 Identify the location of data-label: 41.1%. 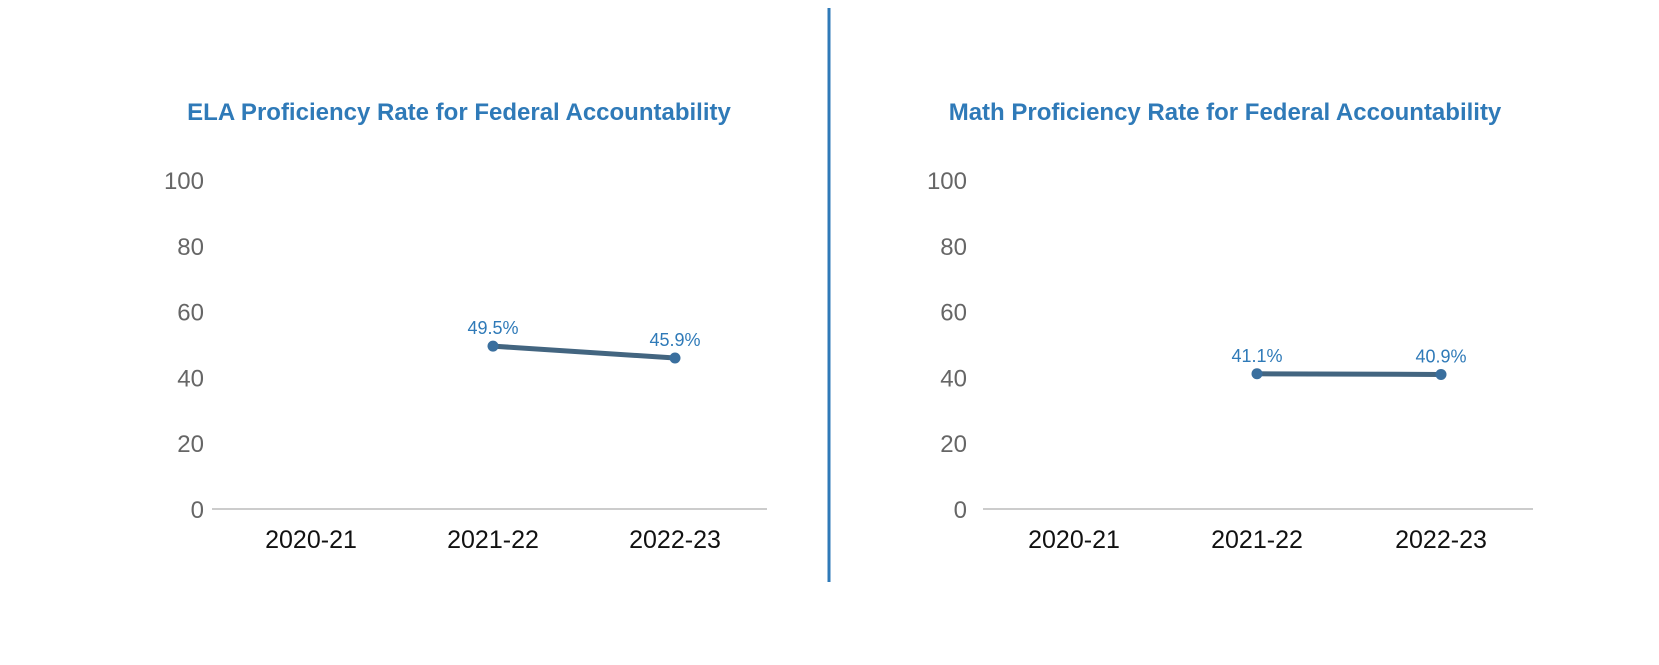
(1256, 356).